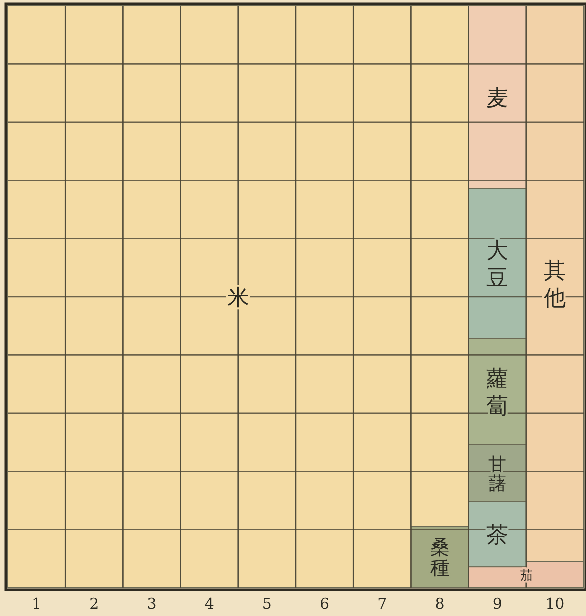 The width and height of the screenshot is (586, 616). I want to click on x-tick-label: 5, so click(267, 604).